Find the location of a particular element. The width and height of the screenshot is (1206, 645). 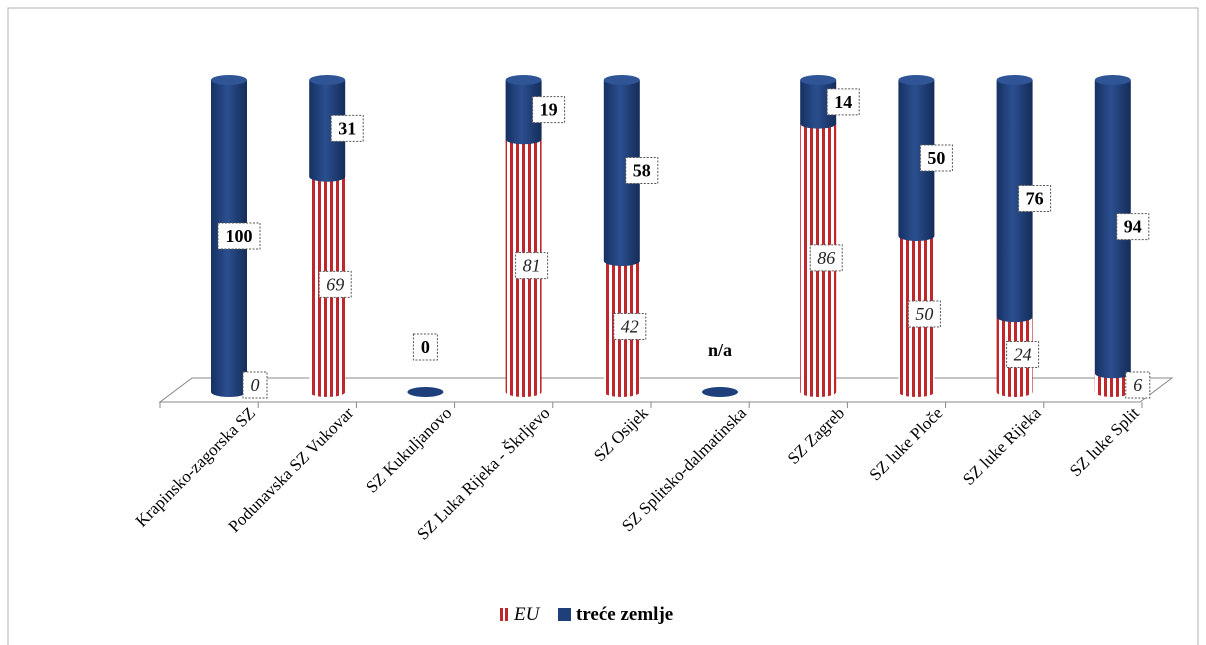

legend: EU treće zemlje is located at coordinates (586, 614).